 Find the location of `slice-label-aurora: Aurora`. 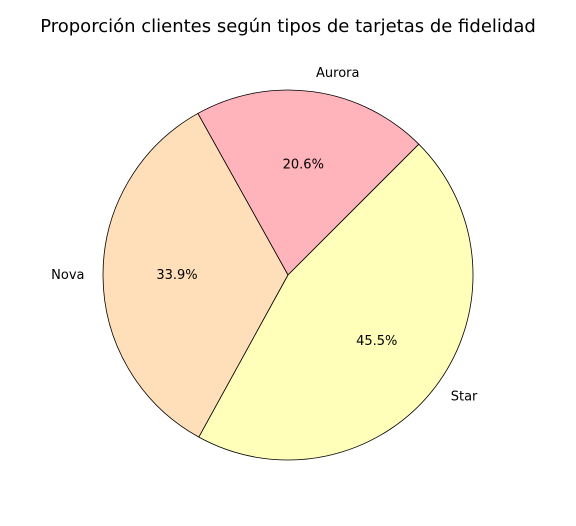

slice-label-aurora: Aurora is located at coordinates (337, 73).